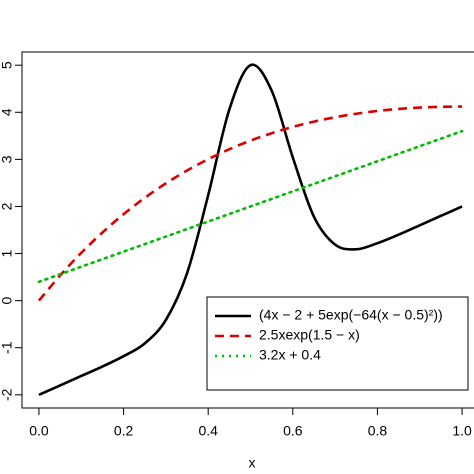 The image size is (474, 474). What do you see at coordinates (7, 253) in the screenshot?
I see `y-tick-label: 1` at bounding box center [7, 253].